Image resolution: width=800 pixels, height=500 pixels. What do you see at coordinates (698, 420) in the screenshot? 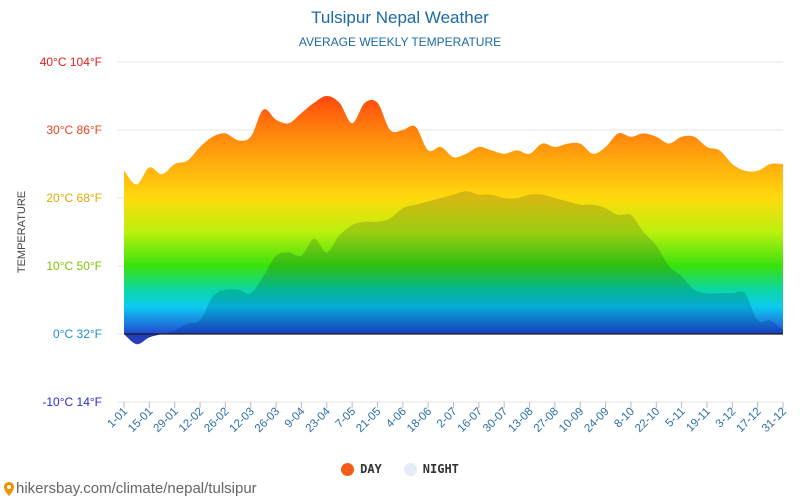
I see `x-tick-label: 19-11` at bounding box center [698, 420].